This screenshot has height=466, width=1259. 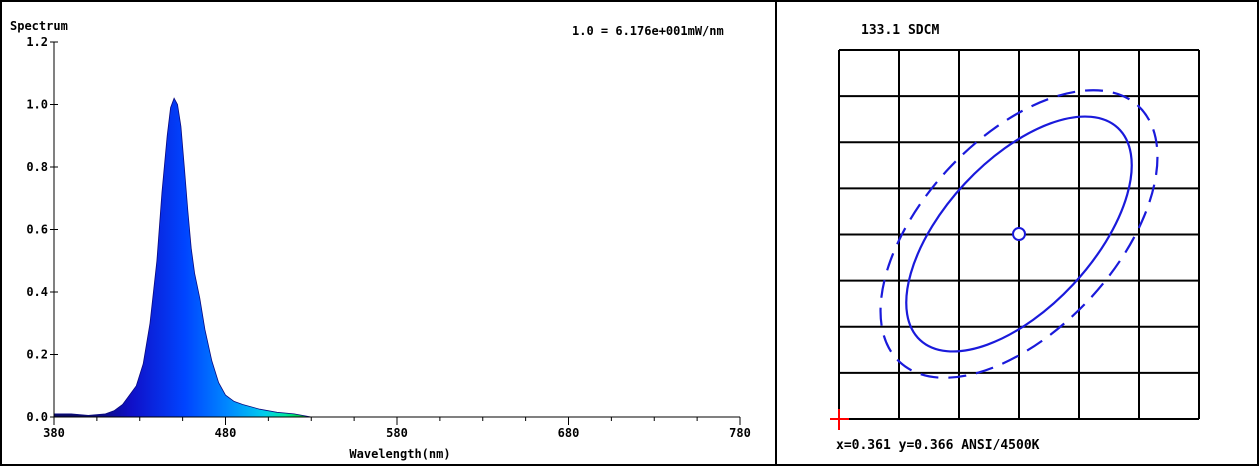 What do you see at coordinates (569, 433) in the screenshot?
I see `x-tick-label: 680` at bounding box center [569, 433].